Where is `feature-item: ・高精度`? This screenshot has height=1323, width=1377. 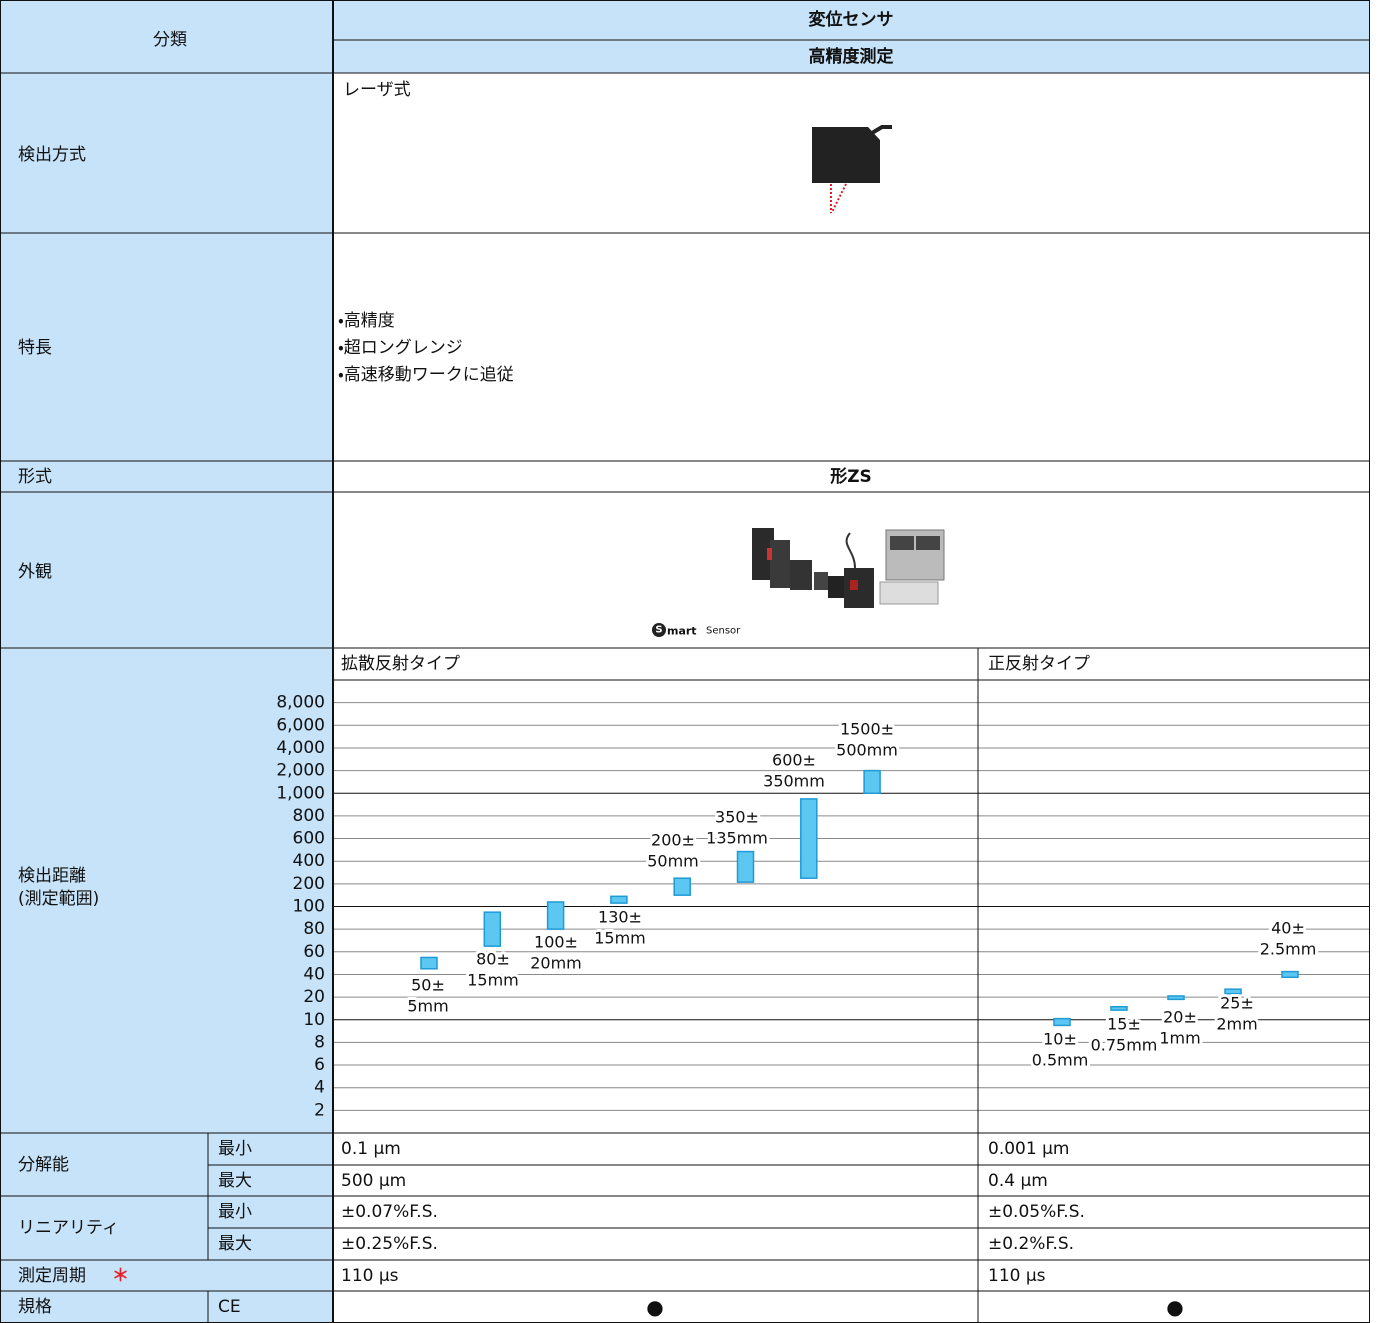 feature-item: ・高精度 is located at coordinates (366, 321).